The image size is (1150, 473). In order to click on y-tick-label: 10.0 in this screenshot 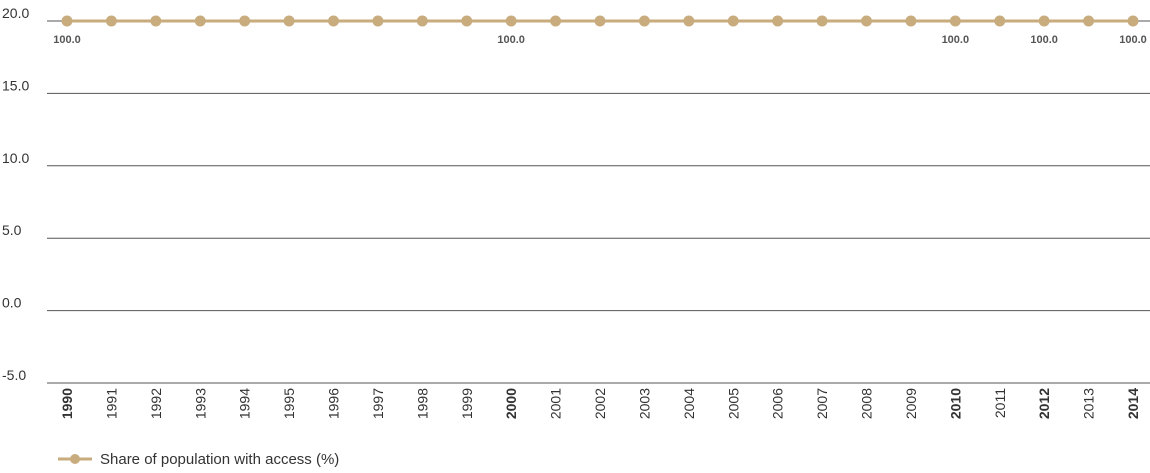, I will do `click(15, 158)`.